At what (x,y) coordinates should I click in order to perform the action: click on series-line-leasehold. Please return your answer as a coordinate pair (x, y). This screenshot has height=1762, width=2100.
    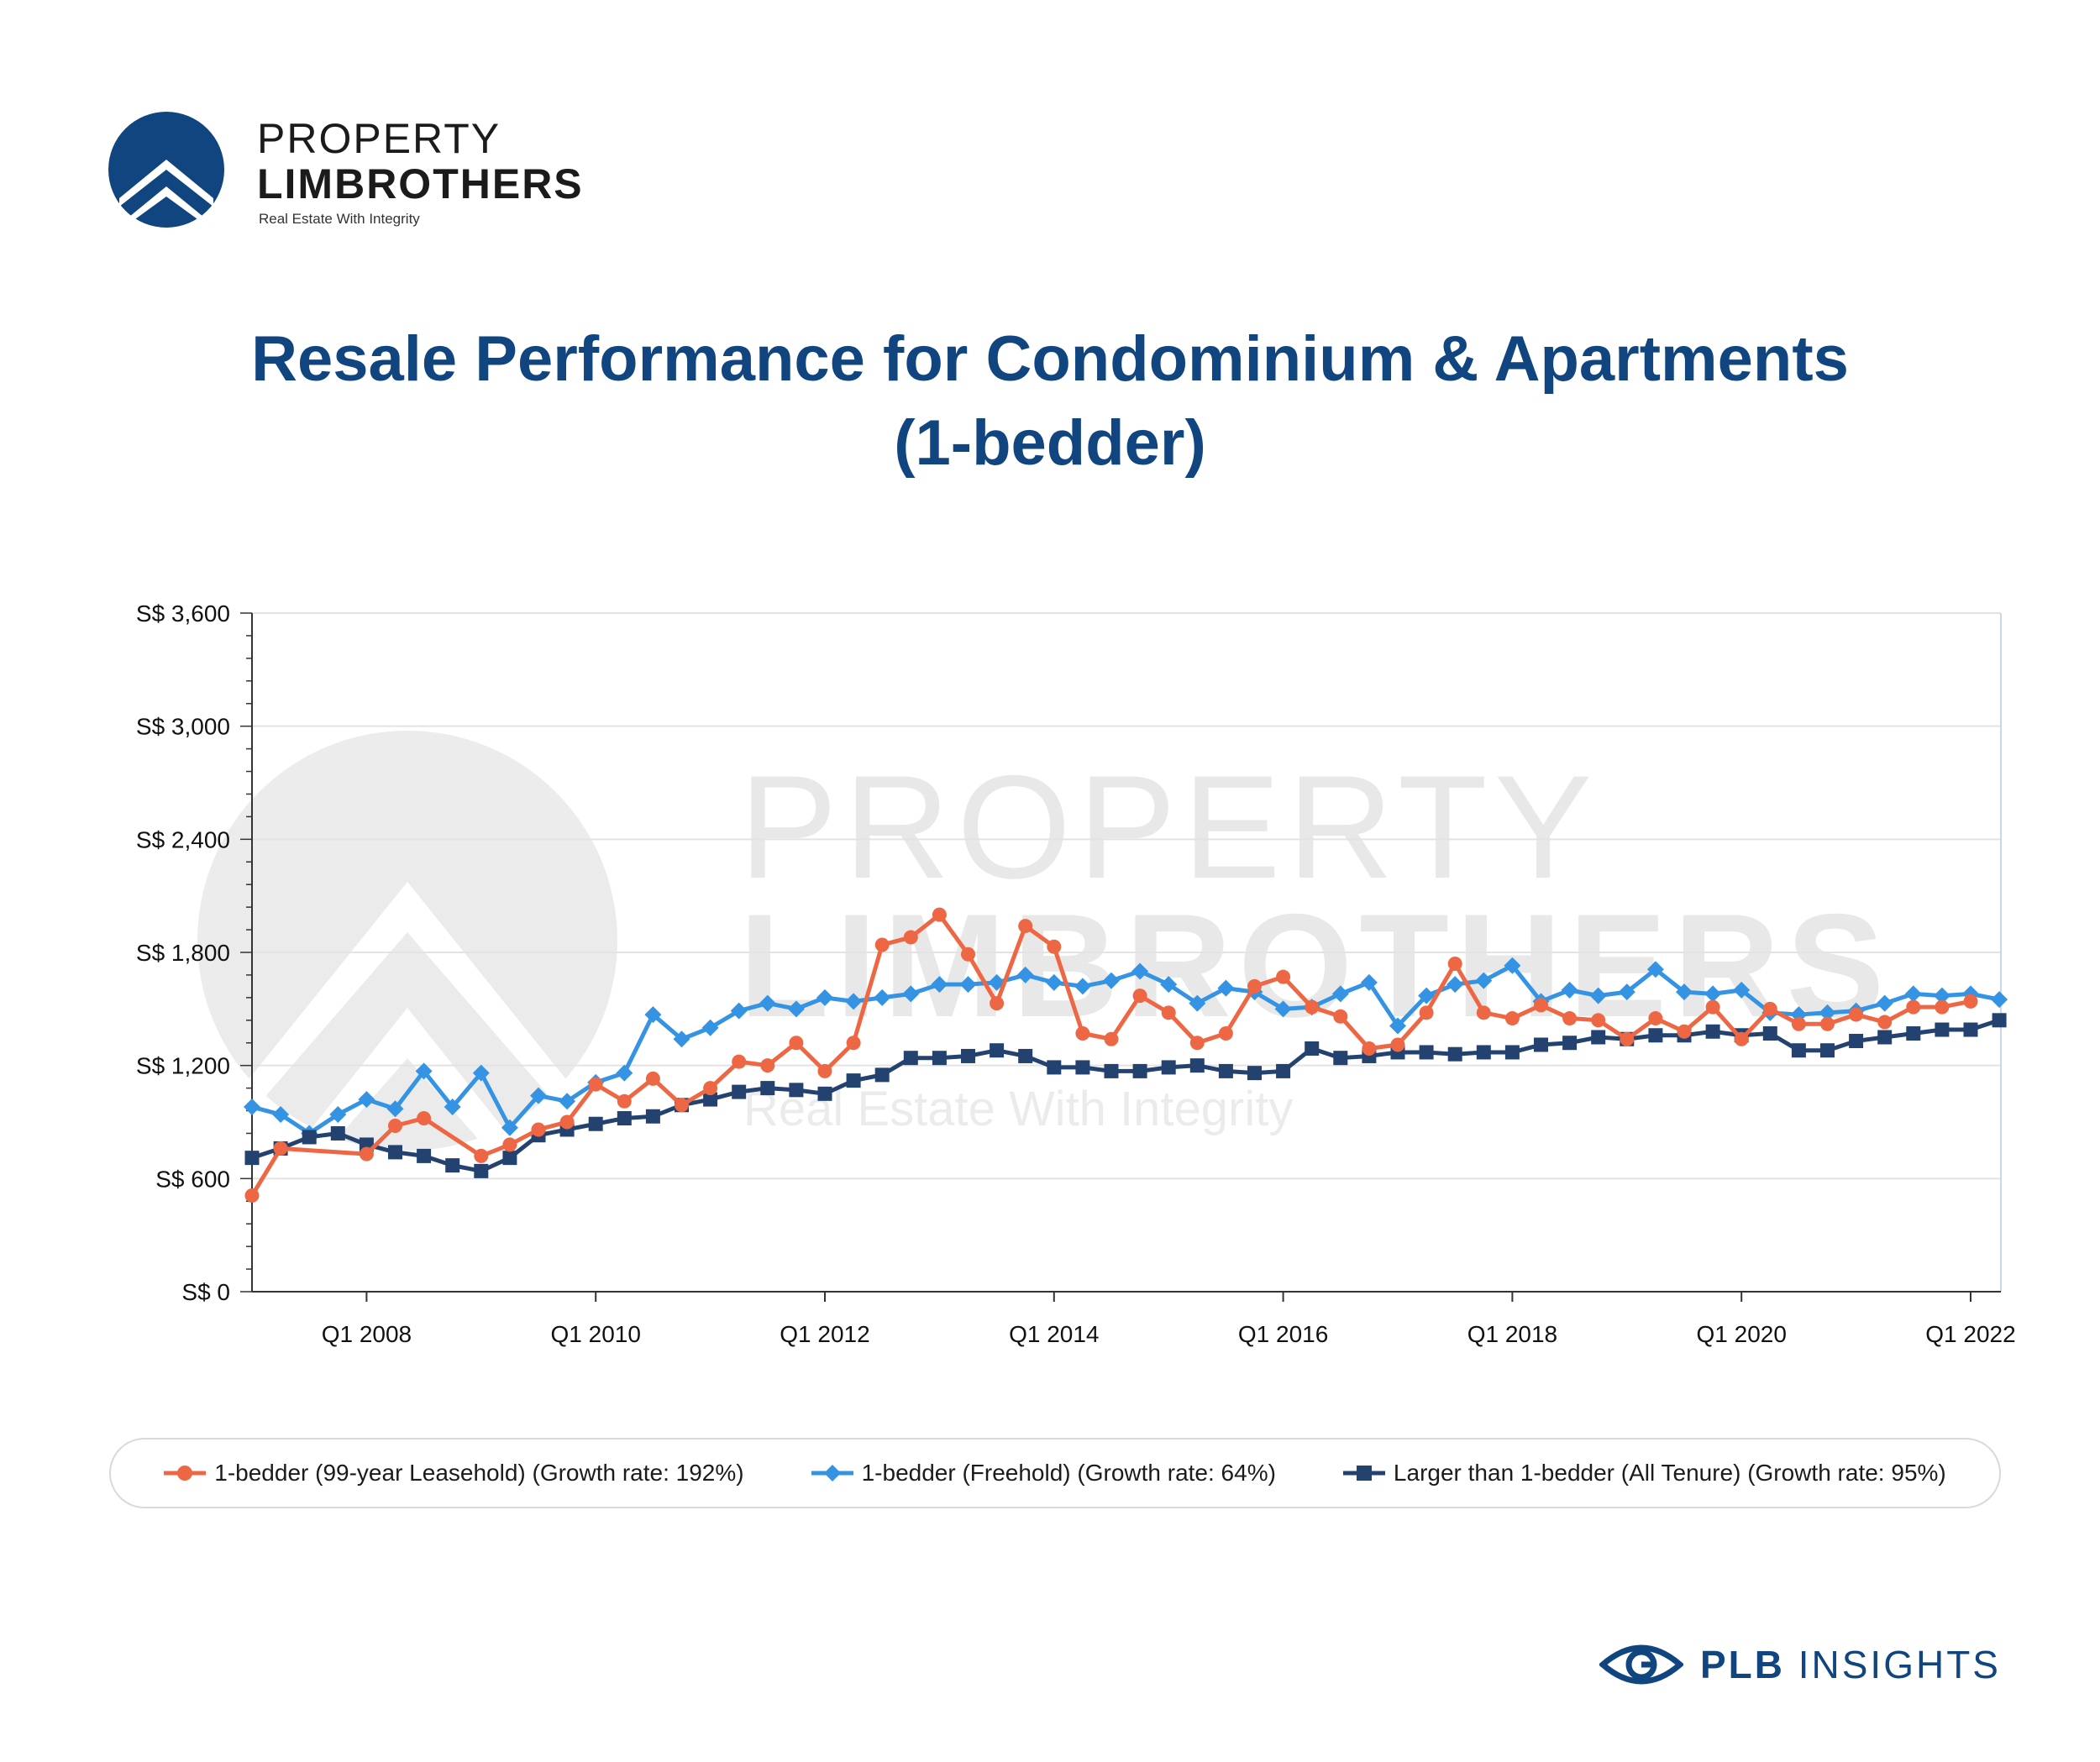
    Looking at the image, I should click on (1110, 1054).